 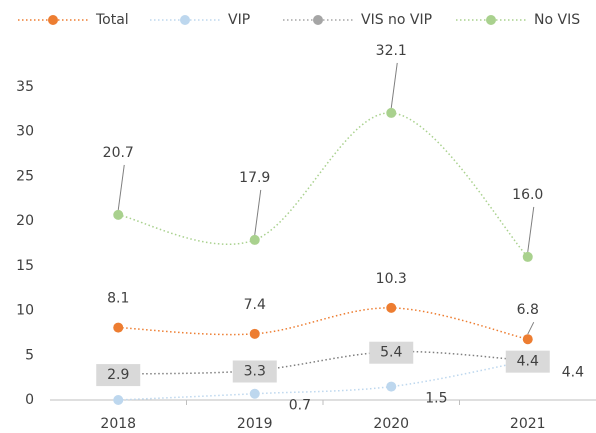 What do you see at coordinates (25, 221) in the screenshot?
I see `y-tick-label: 20` at bounding box center [25, 221].